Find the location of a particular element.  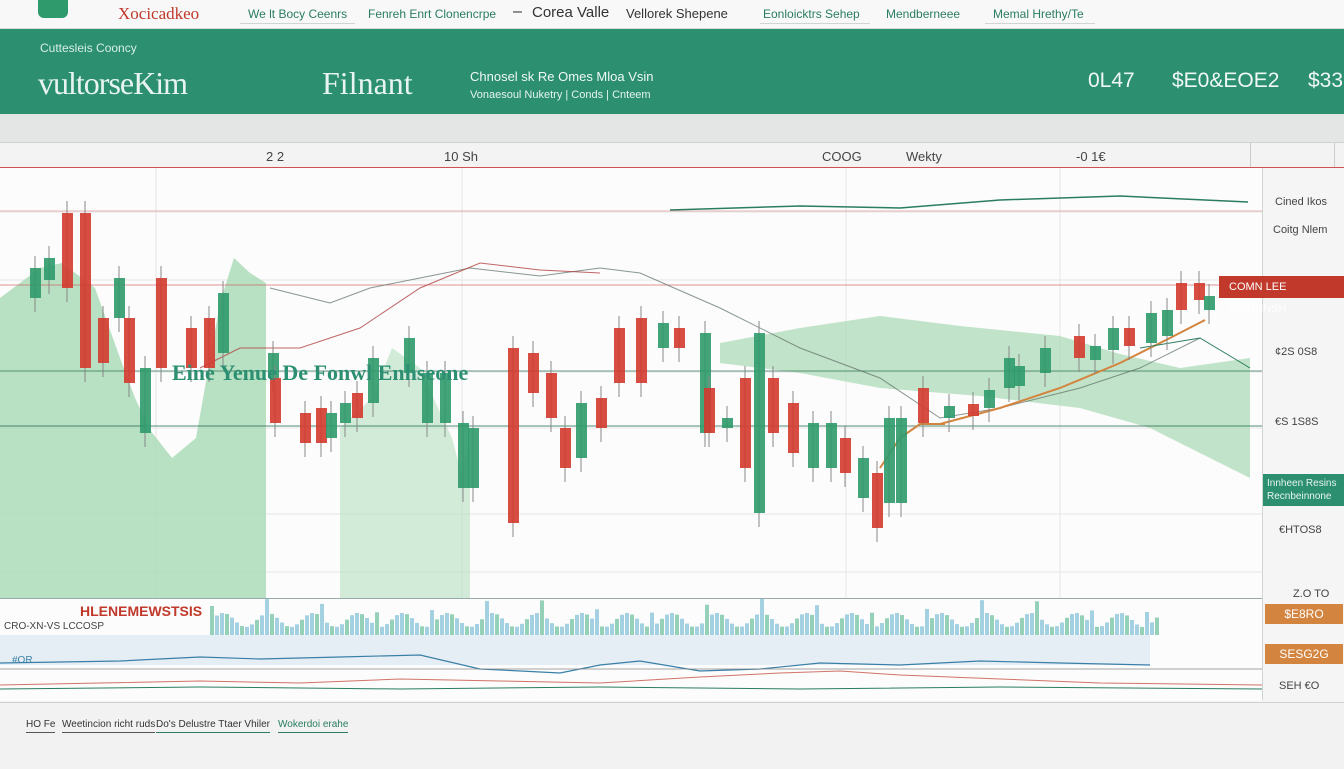

app-logo-text: Xocicadkeo is located at coordinates (159, 13).